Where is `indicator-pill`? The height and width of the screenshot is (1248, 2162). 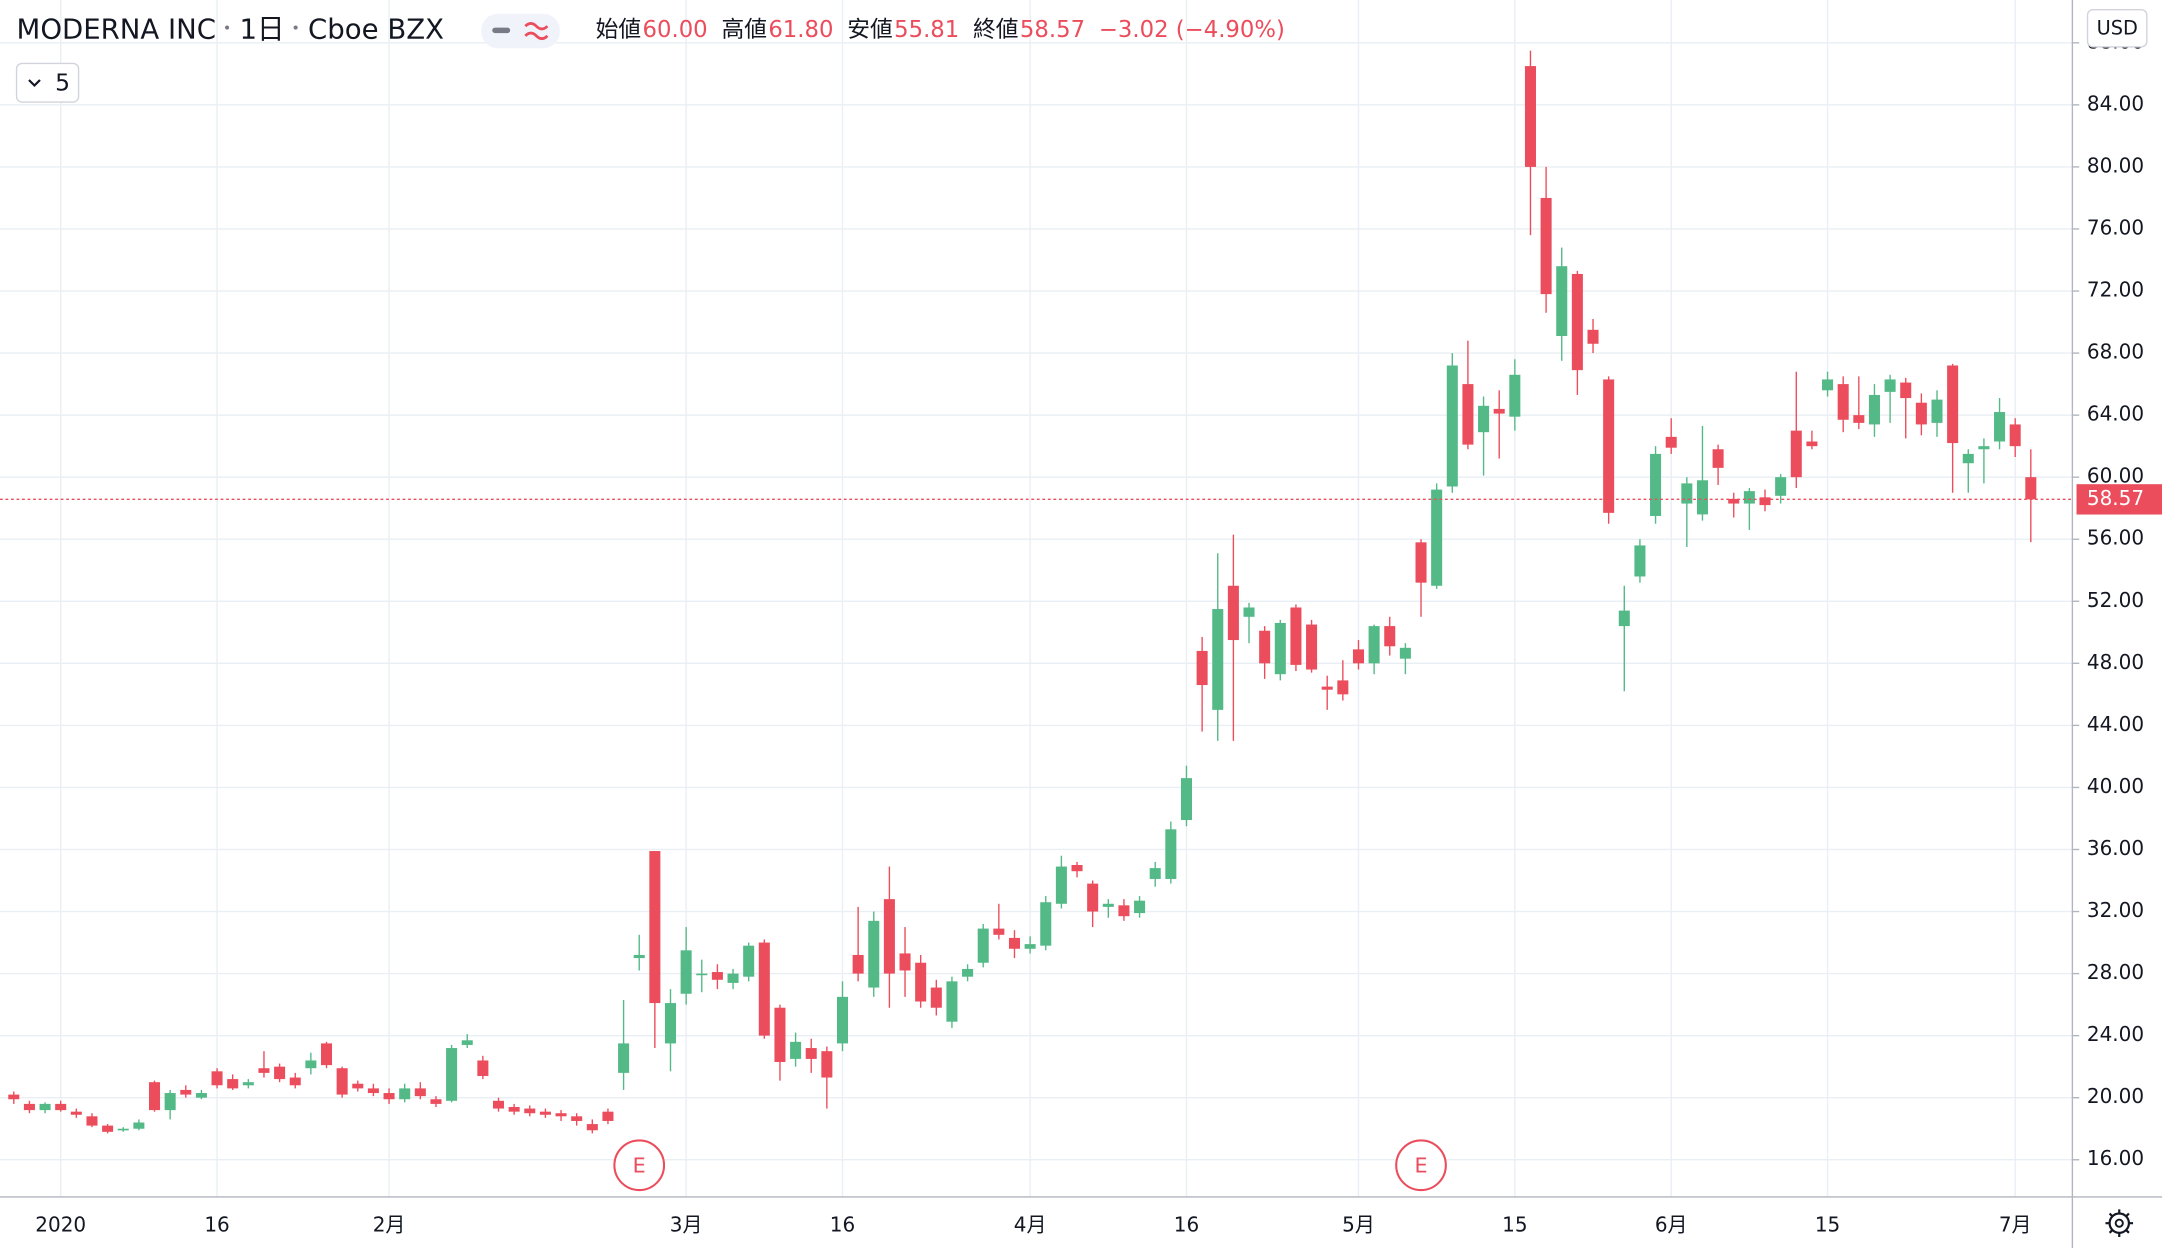
indicator-pill is located at coordinates (520, 31).